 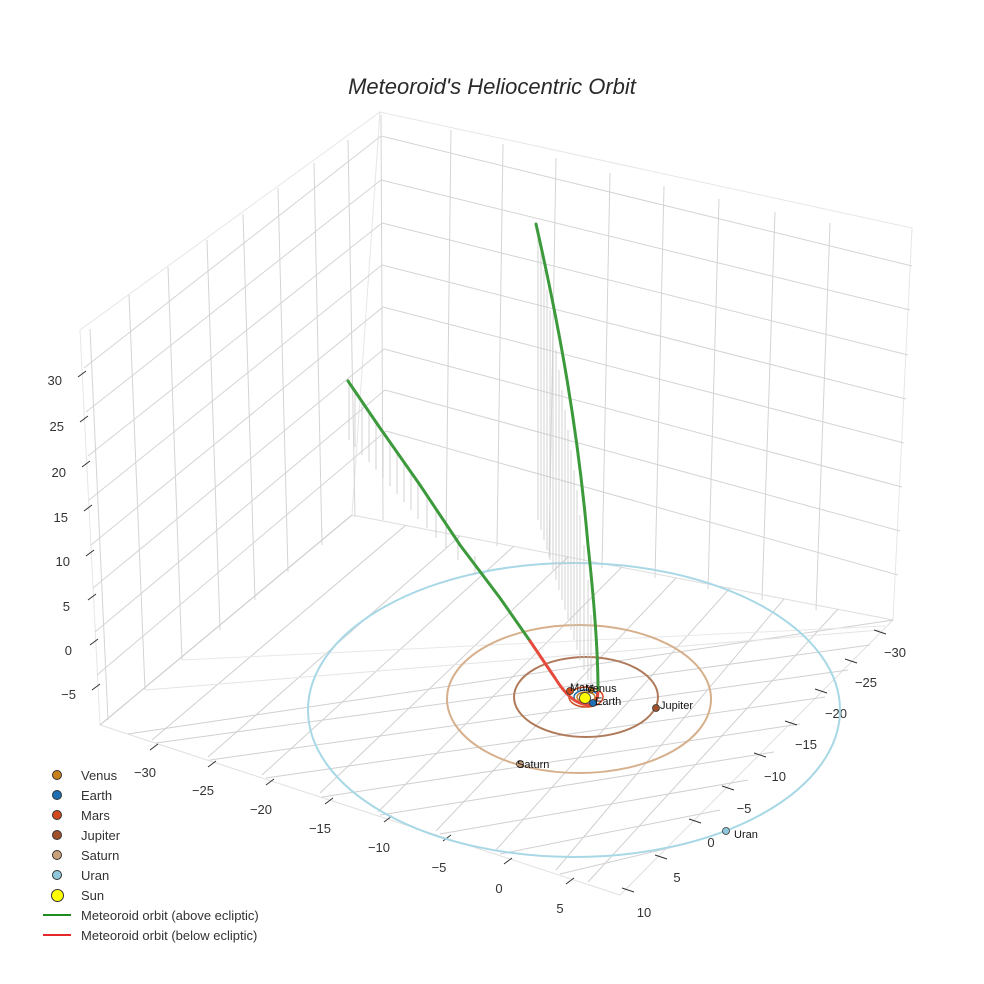 I want to click on meteoroid-orbit-above-right, so click(x=567, y=457).